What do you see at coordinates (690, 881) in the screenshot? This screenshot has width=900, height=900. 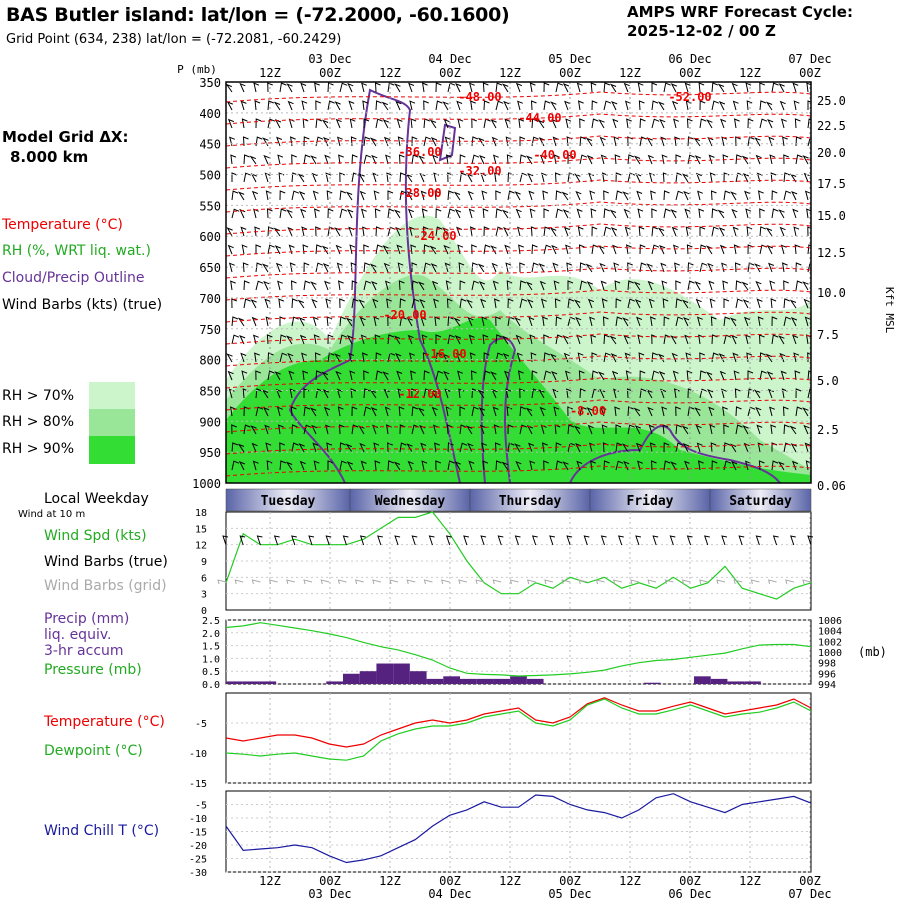 I see `bottom-time-tick: 00Z` at bounding box center [690, 881].